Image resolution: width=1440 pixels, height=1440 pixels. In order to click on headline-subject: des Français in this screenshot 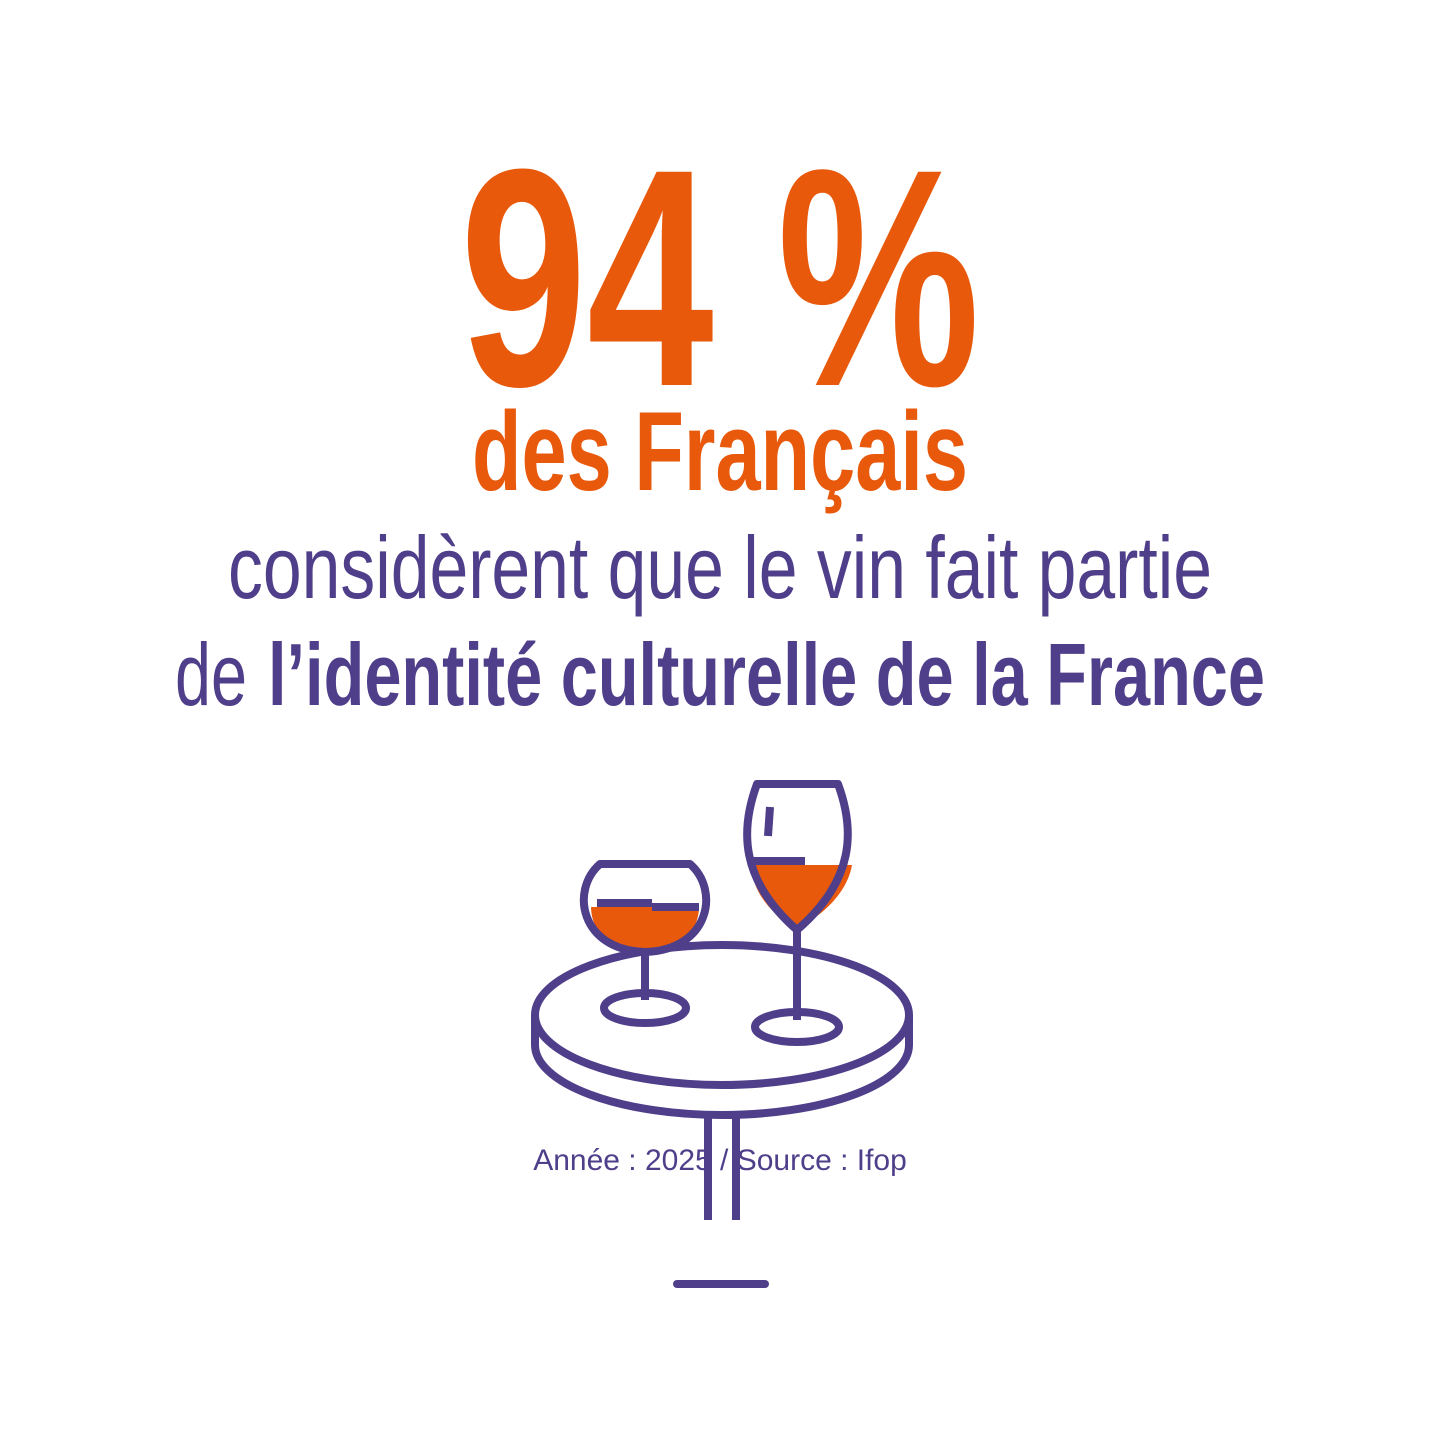, I will do `click(720, 451)`.